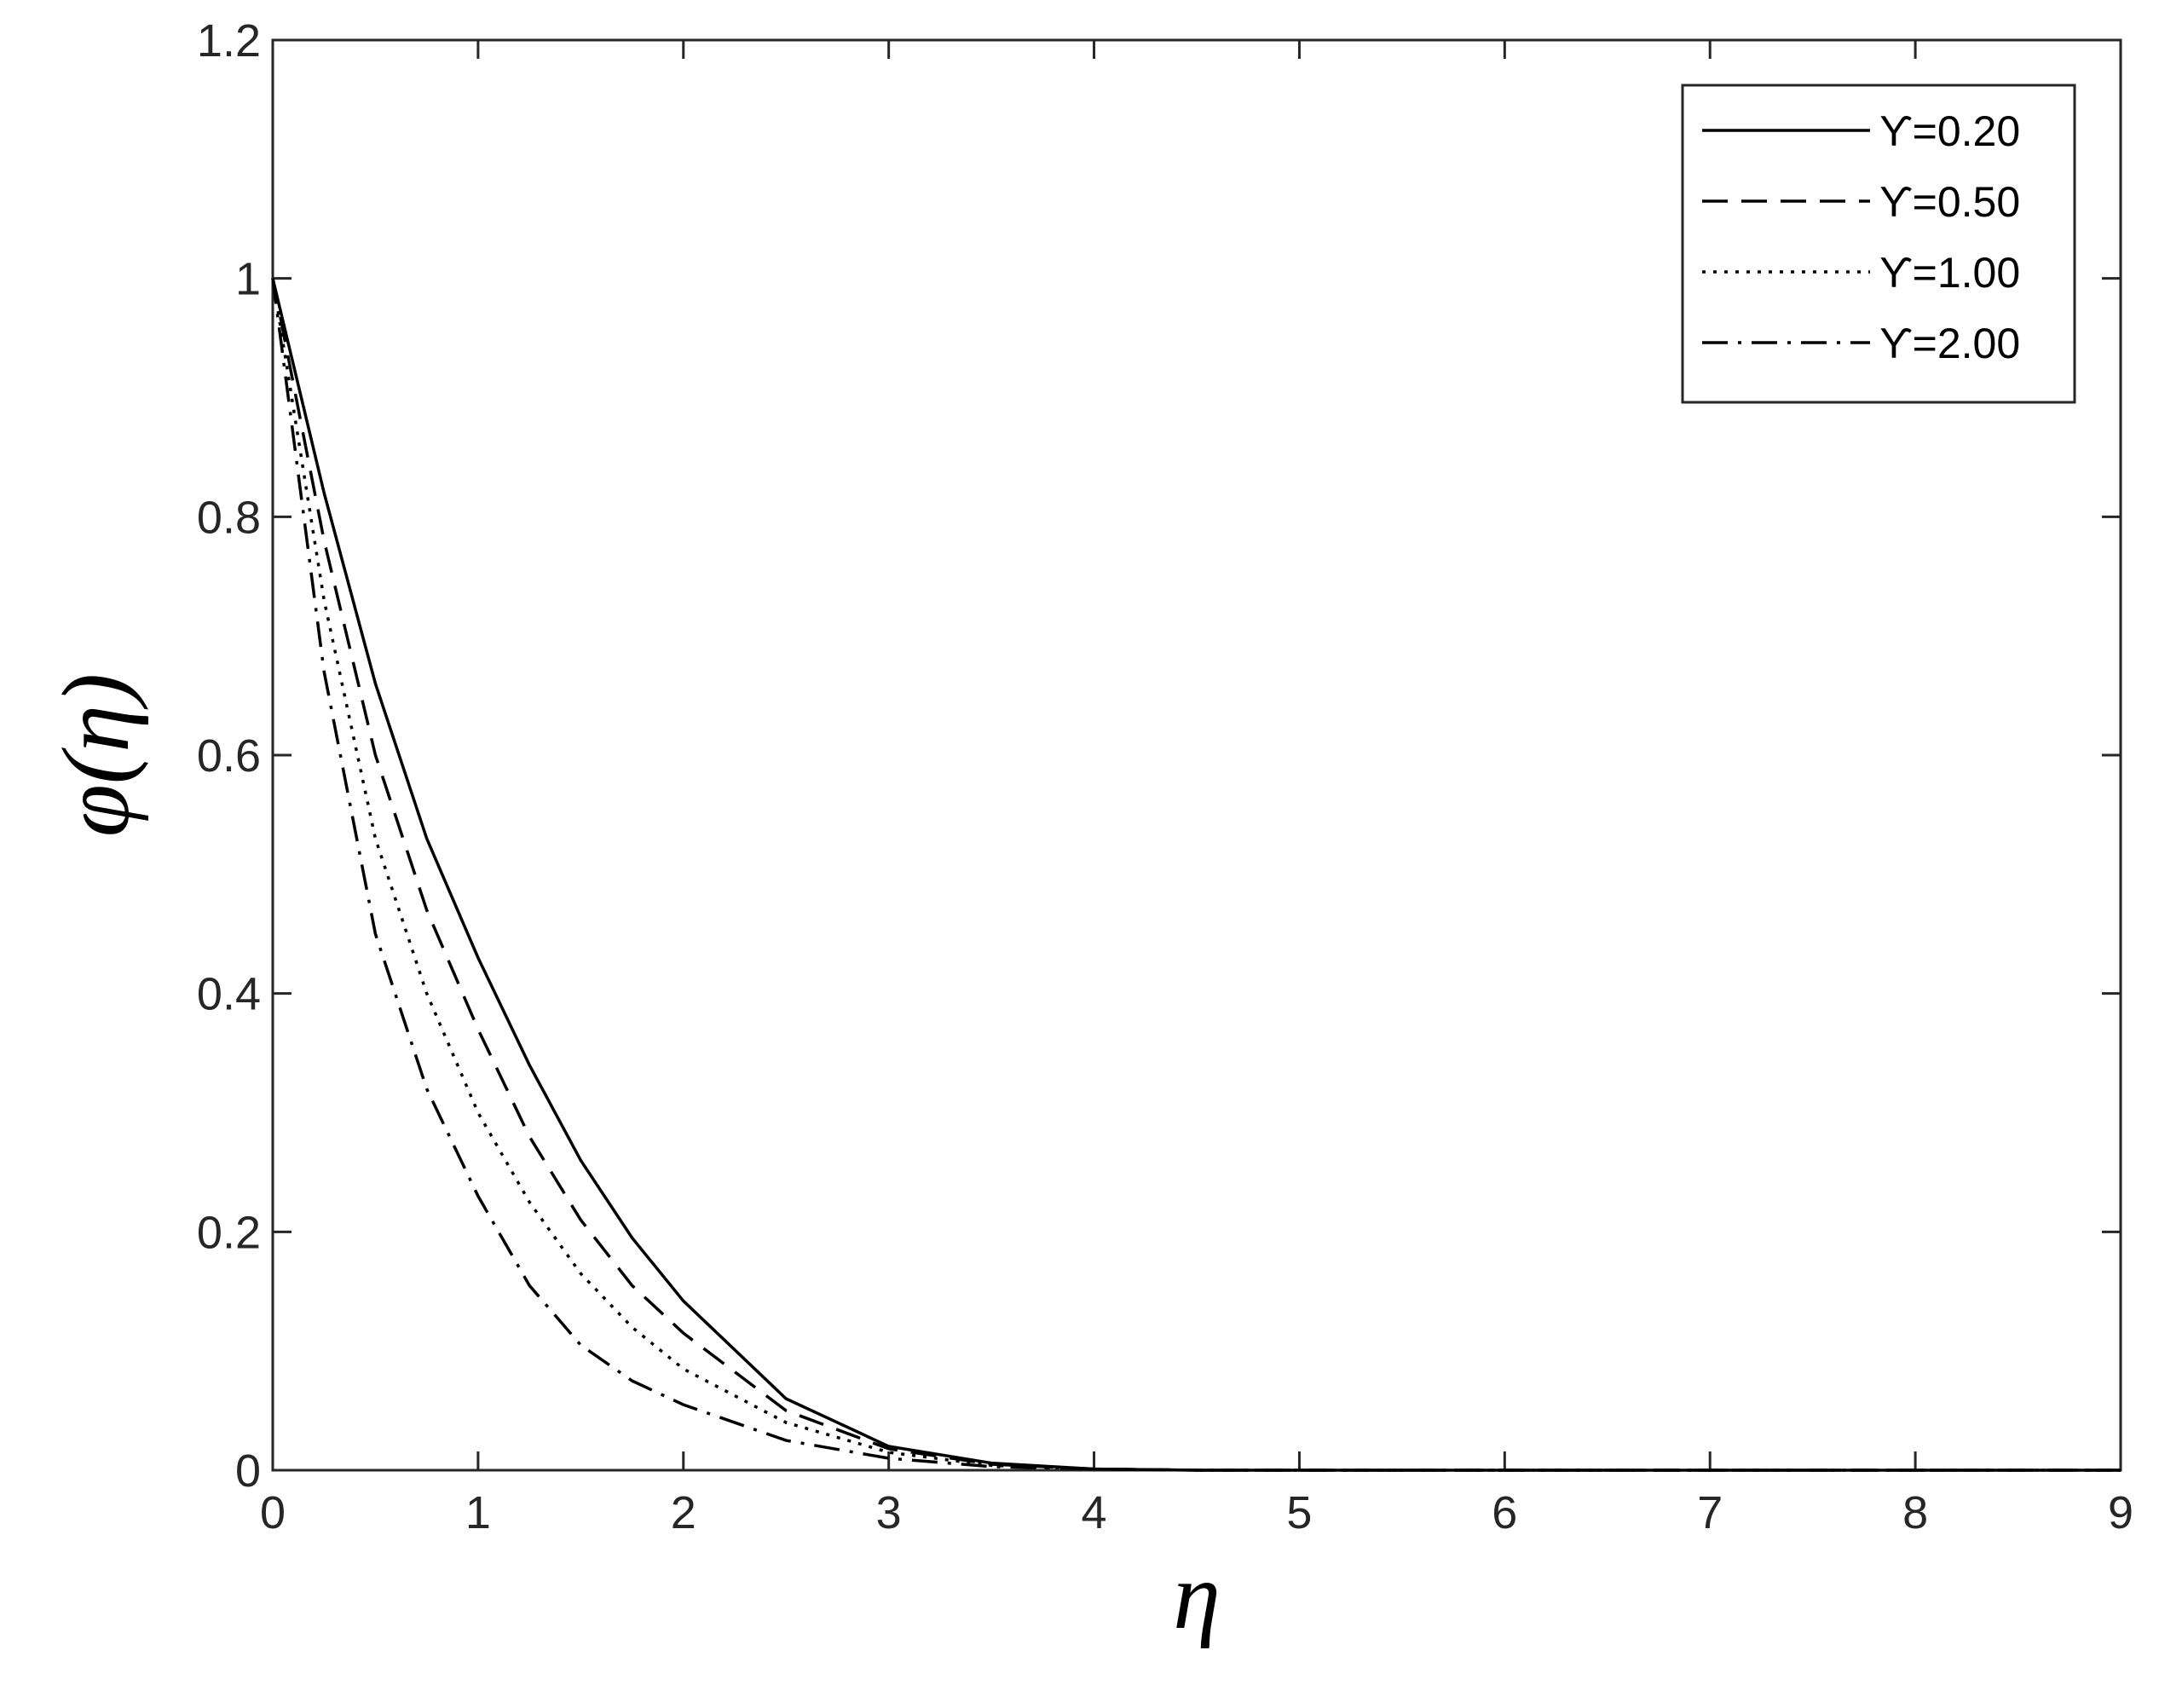 The height and width of the screenshot is (1708, 2159). I want to click on y-tick-label: 0.2, so click(229, 1232).